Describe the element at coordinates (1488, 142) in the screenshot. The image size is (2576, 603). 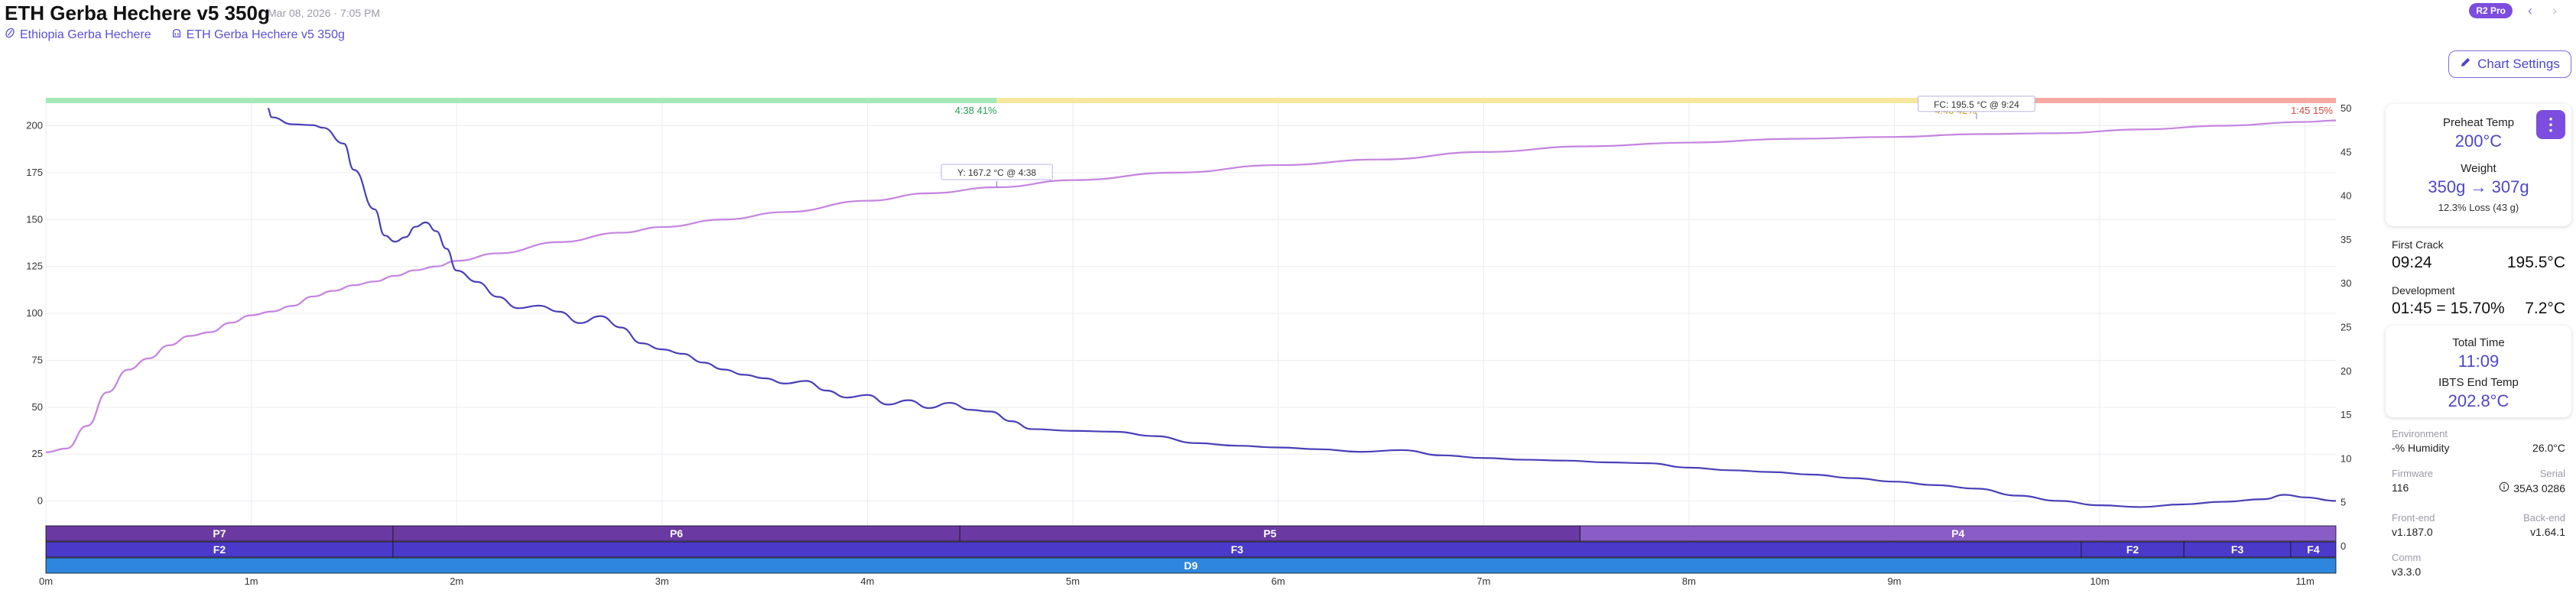
I see `chart-annotations: Y: 167.2 °C @ 4:38 FC: 195.5 °C @ 9:24` at that location.